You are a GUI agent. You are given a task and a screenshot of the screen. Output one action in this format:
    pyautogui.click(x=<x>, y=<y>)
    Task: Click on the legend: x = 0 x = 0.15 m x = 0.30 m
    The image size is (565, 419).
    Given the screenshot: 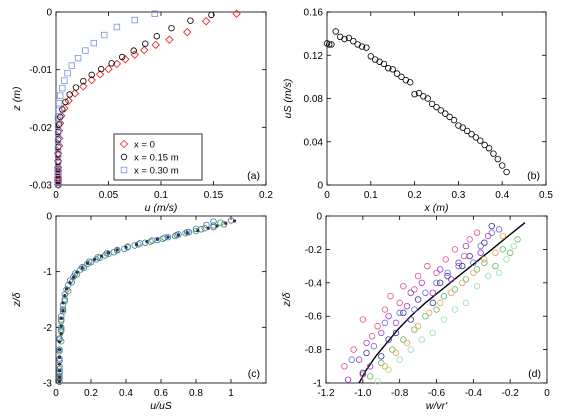 What is the action you would take?
    pyautogui.click(x=158, y=157)
    